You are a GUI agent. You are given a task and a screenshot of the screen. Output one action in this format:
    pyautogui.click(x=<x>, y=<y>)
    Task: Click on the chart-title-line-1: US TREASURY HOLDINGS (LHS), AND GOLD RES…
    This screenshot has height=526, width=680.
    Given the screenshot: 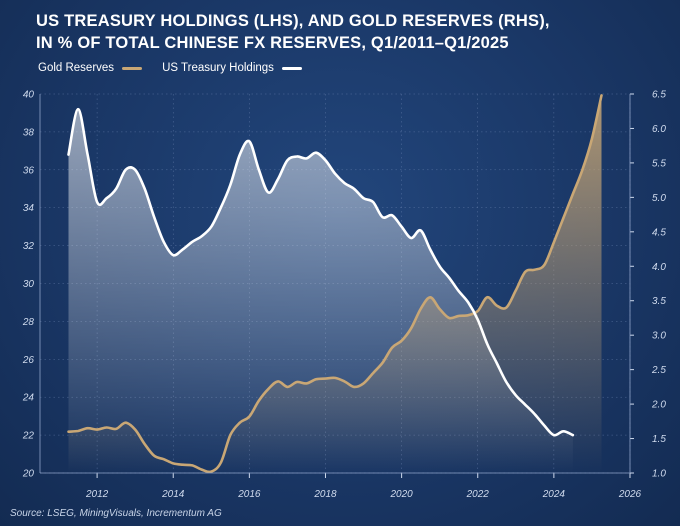 What is the action you would take?
    pyautogui.click(x=293, y=21)
    